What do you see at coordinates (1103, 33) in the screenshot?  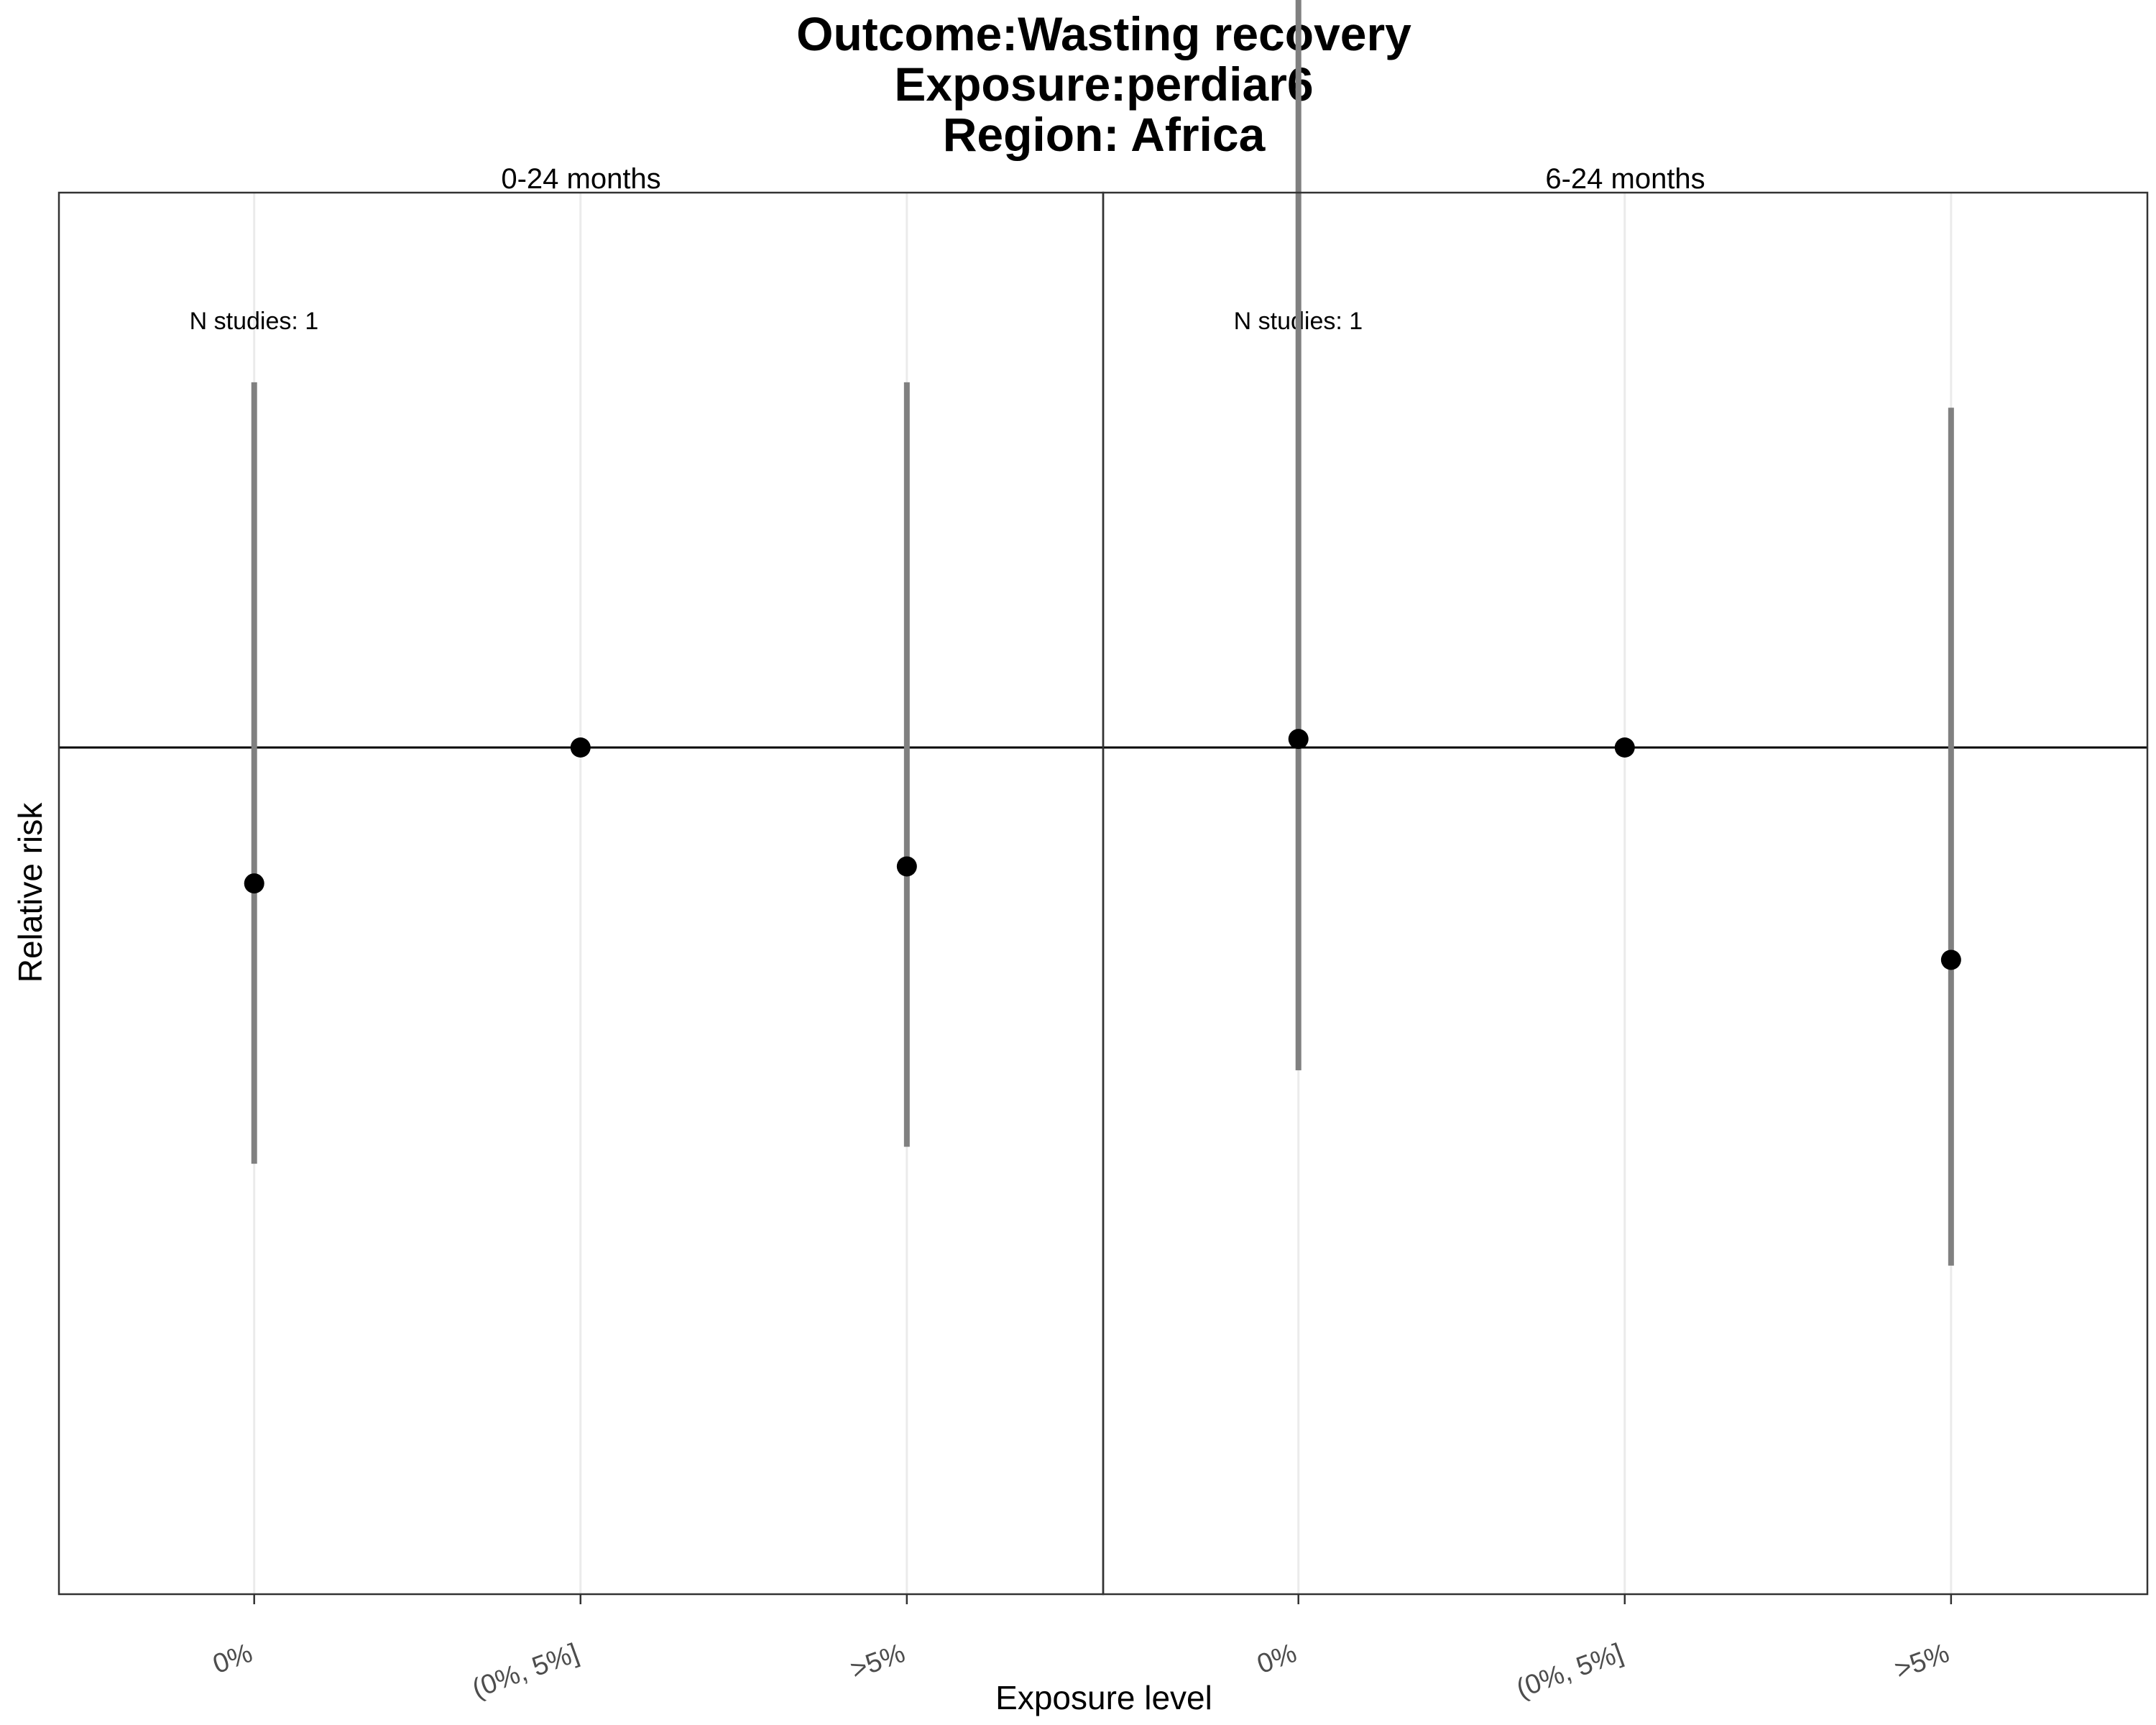 I see `title-line-outcome: Outcome:Wasting recovery` at bounding box center [1103, 33].